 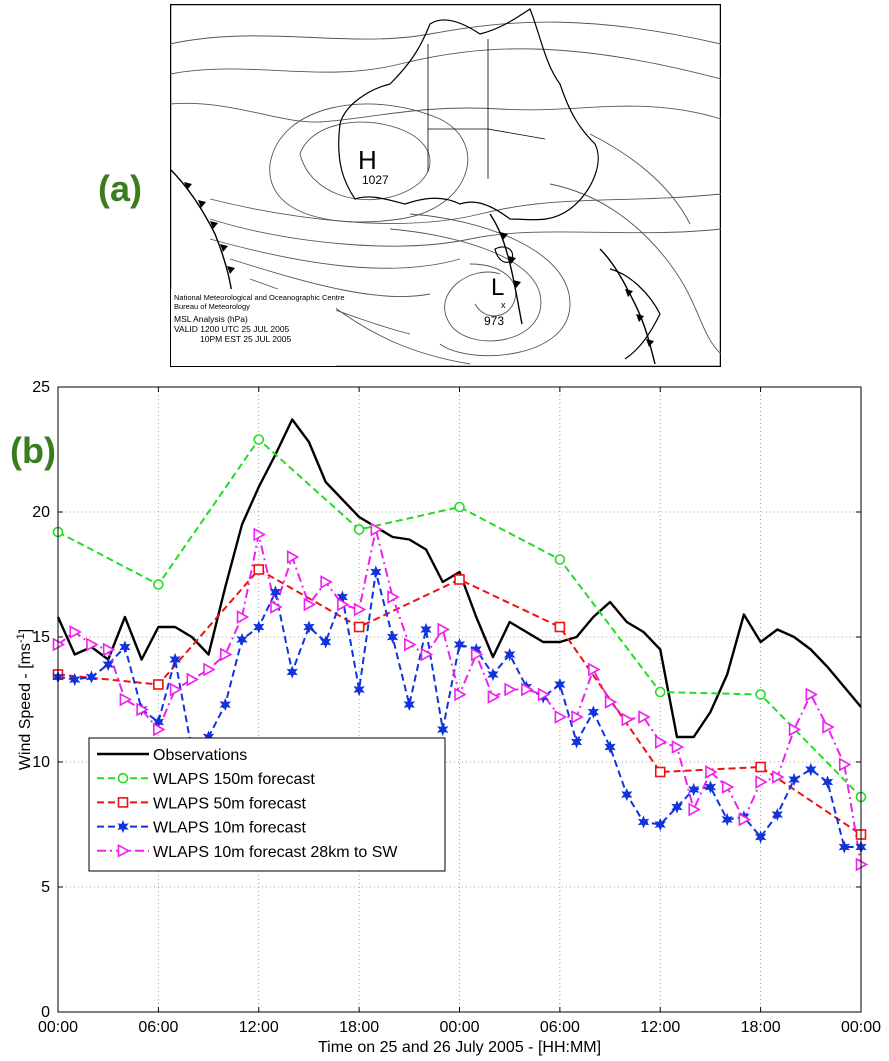 What do you see at coordinates (230, 803) in the screenshot?
I see `legend-label: WLAPS 50m forecast` at bounding box center [230, 803].